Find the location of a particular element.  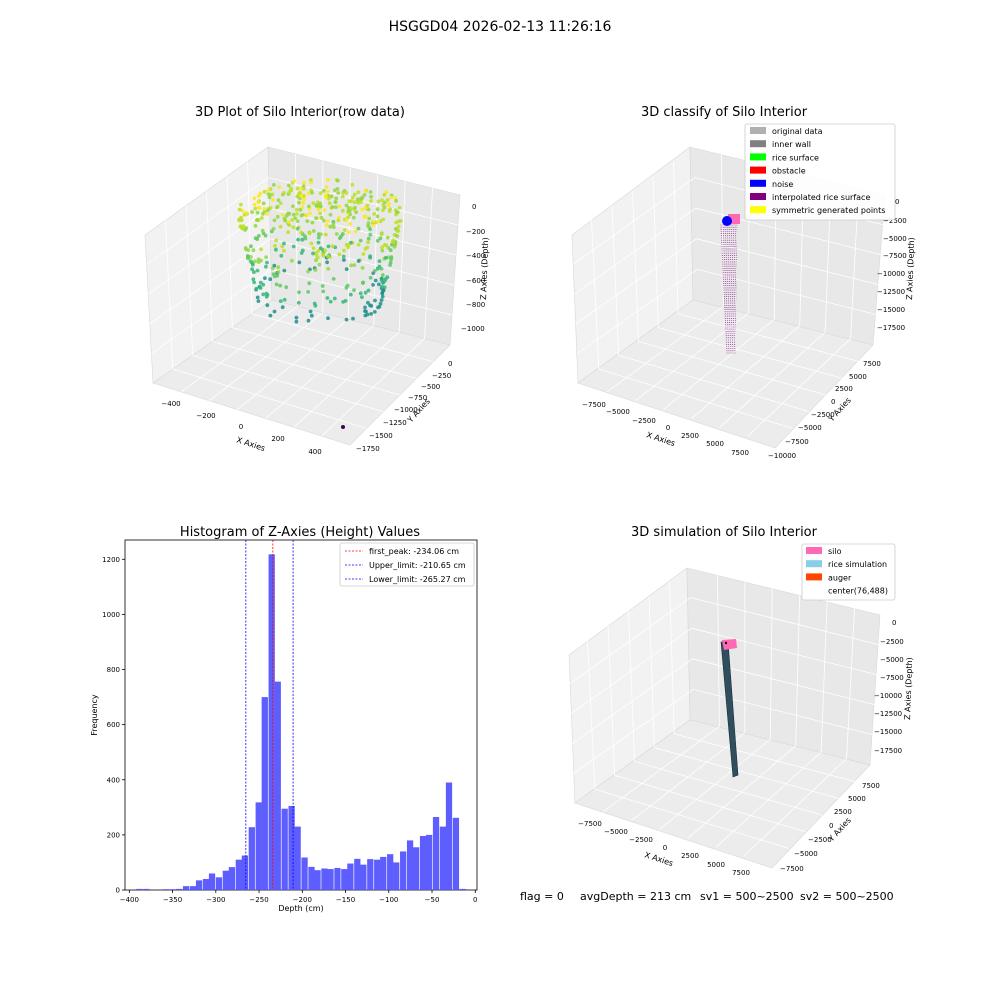

histogram-legend-frame is located at coordinates (407, 564).